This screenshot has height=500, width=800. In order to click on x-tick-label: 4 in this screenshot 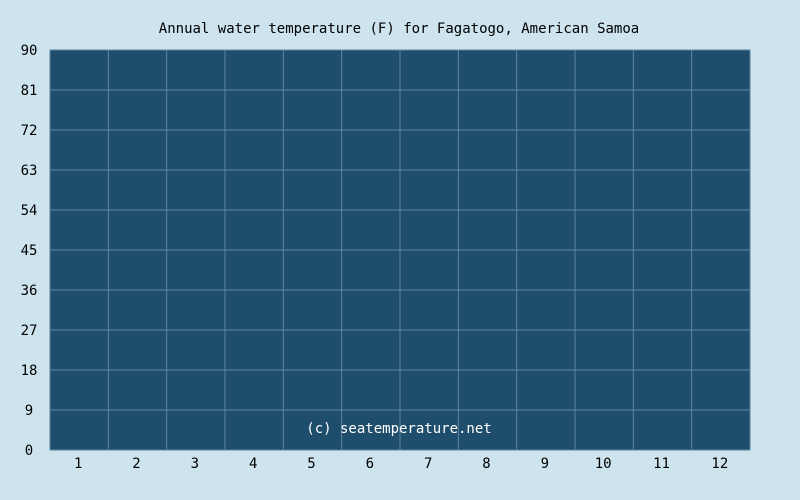, I will do `click(253, 464)`.